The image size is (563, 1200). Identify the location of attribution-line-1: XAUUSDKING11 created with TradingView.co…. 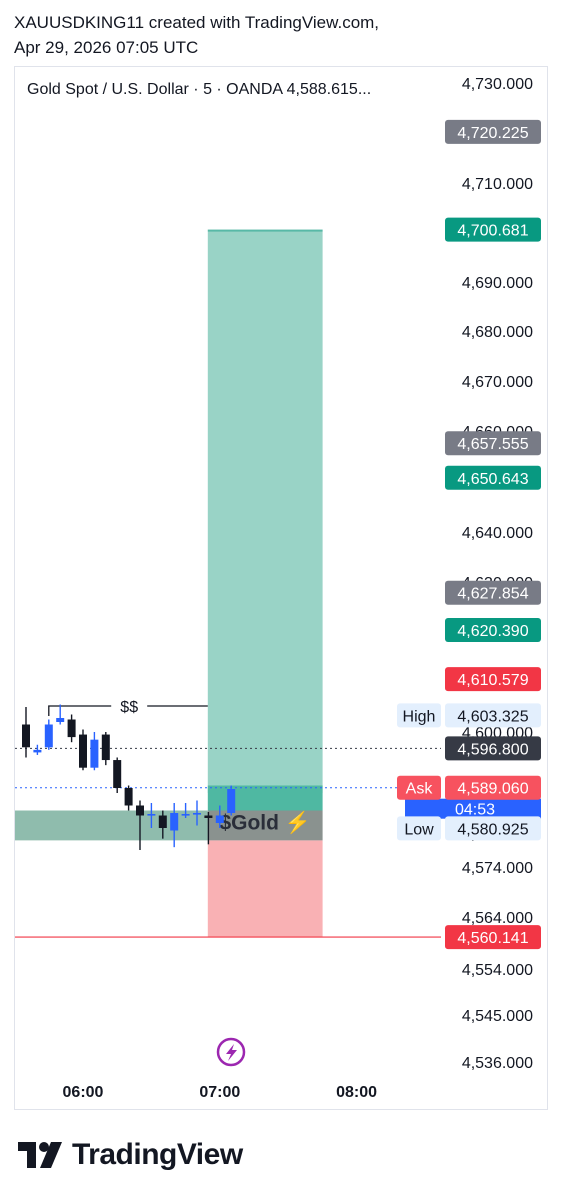
(197, 22).